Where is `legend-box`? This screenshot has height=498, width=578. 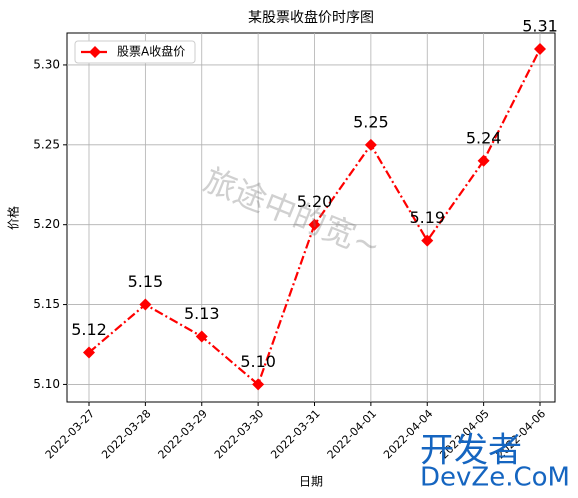 legend-box is located at coordinates (135, 52).